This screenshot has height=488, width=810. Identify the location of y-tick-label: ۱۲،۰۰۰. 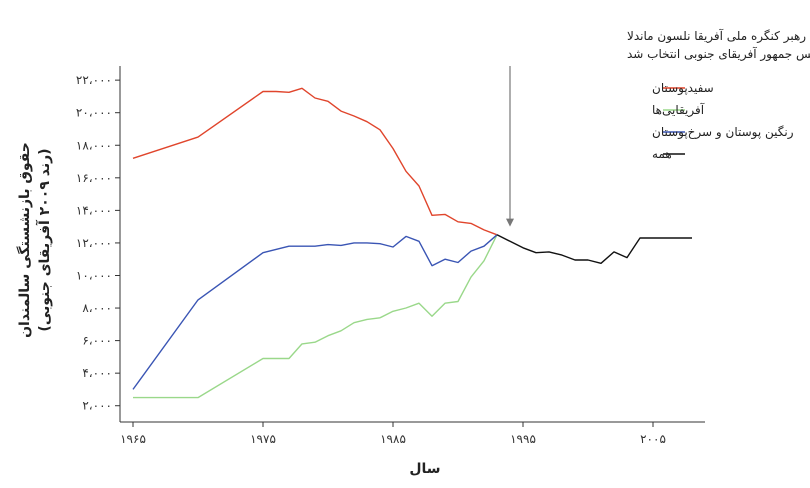
(94, 243).